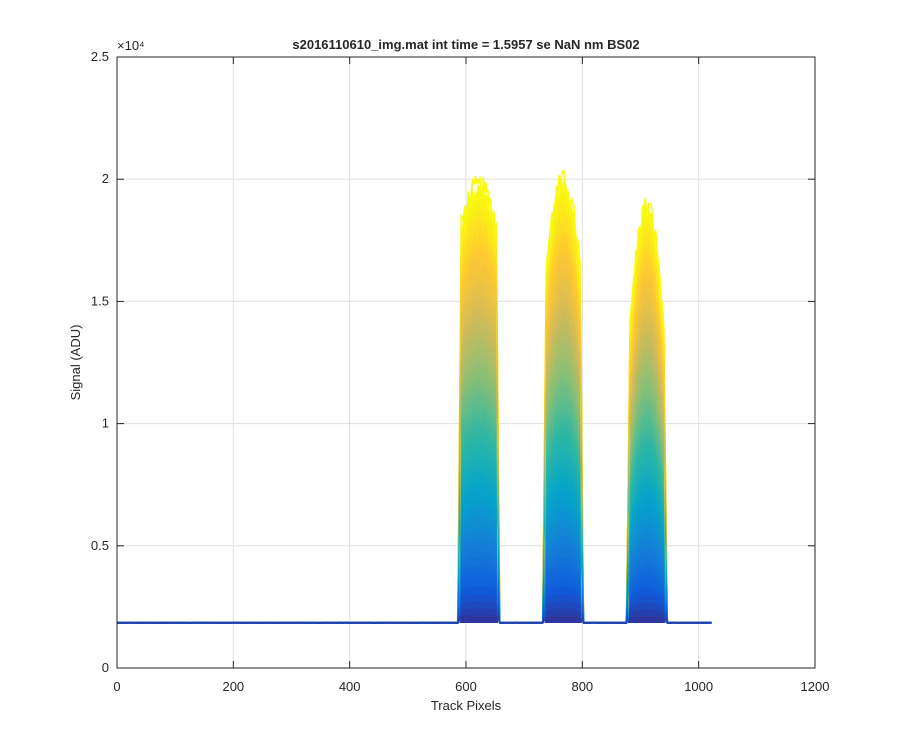 Image resolution: width=900 pixels, height=755 pixels. I want to click on y-axis-label: Signal (ADU), so click(75, 363).